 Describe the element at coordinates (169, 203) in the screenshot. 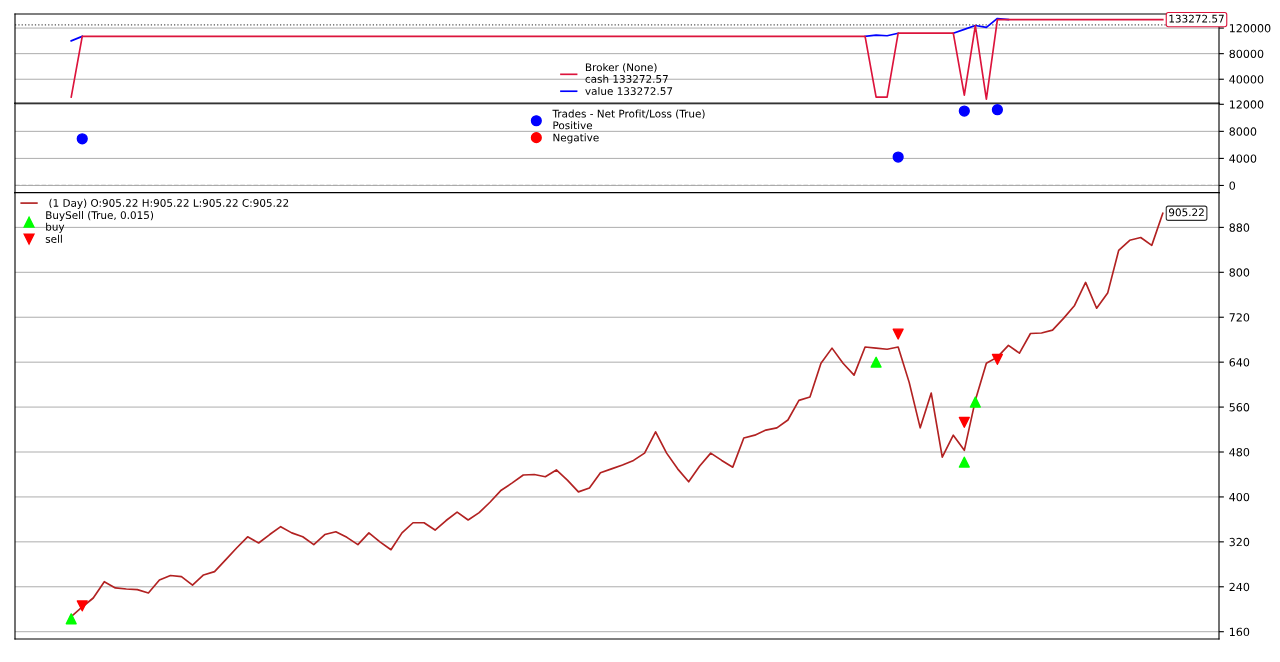

I see `legend-label: (1 Day) O:905.22 H:905.22 L:905.22 C:905.22` at that location.